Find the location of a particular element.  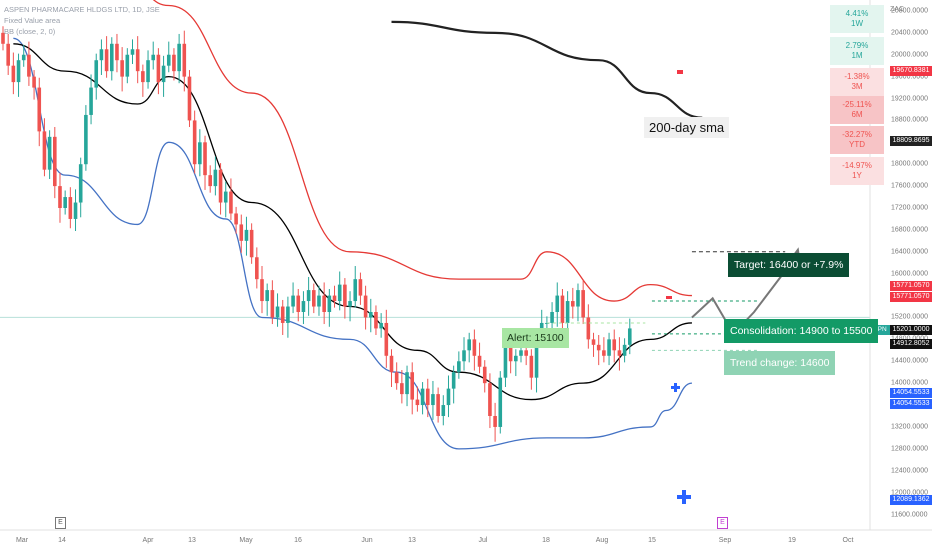

perf-value: 2.79% is located at coordinates (857, 45).